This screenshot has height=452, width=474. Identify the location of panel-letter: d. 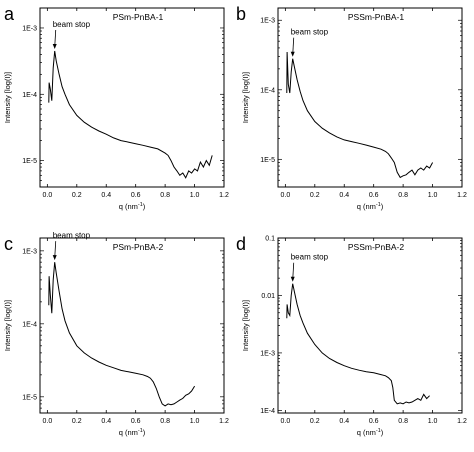
(241, 244).